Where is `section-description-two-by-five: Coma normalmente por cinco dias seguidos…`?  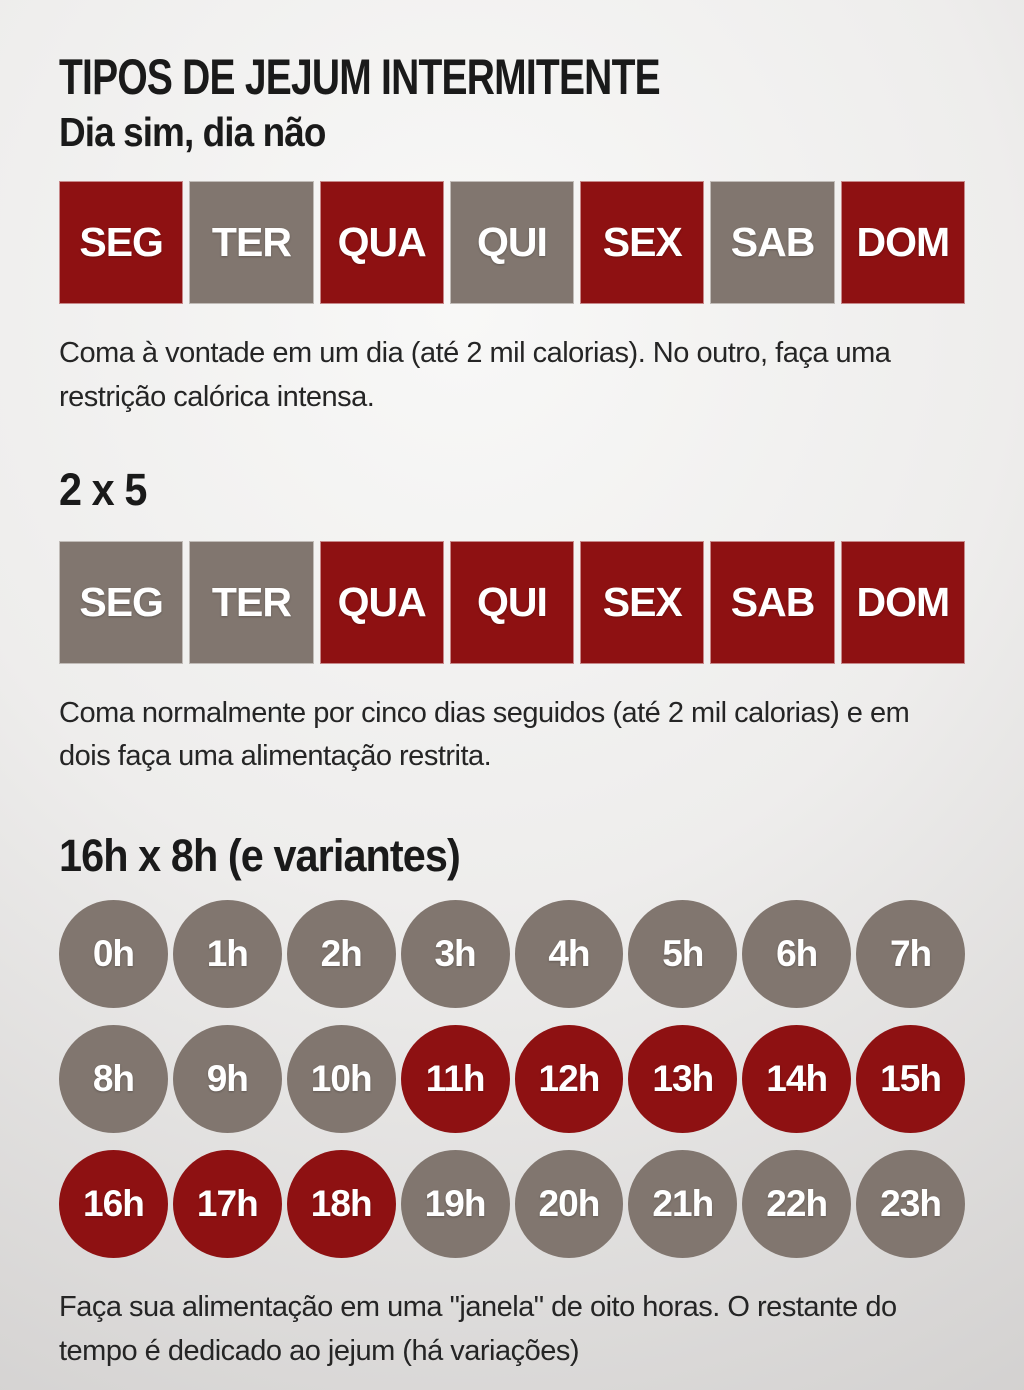 section-description-two-by-five: Coma normalmente por cinco dias seguidos… is located at coordinates (484, 734).